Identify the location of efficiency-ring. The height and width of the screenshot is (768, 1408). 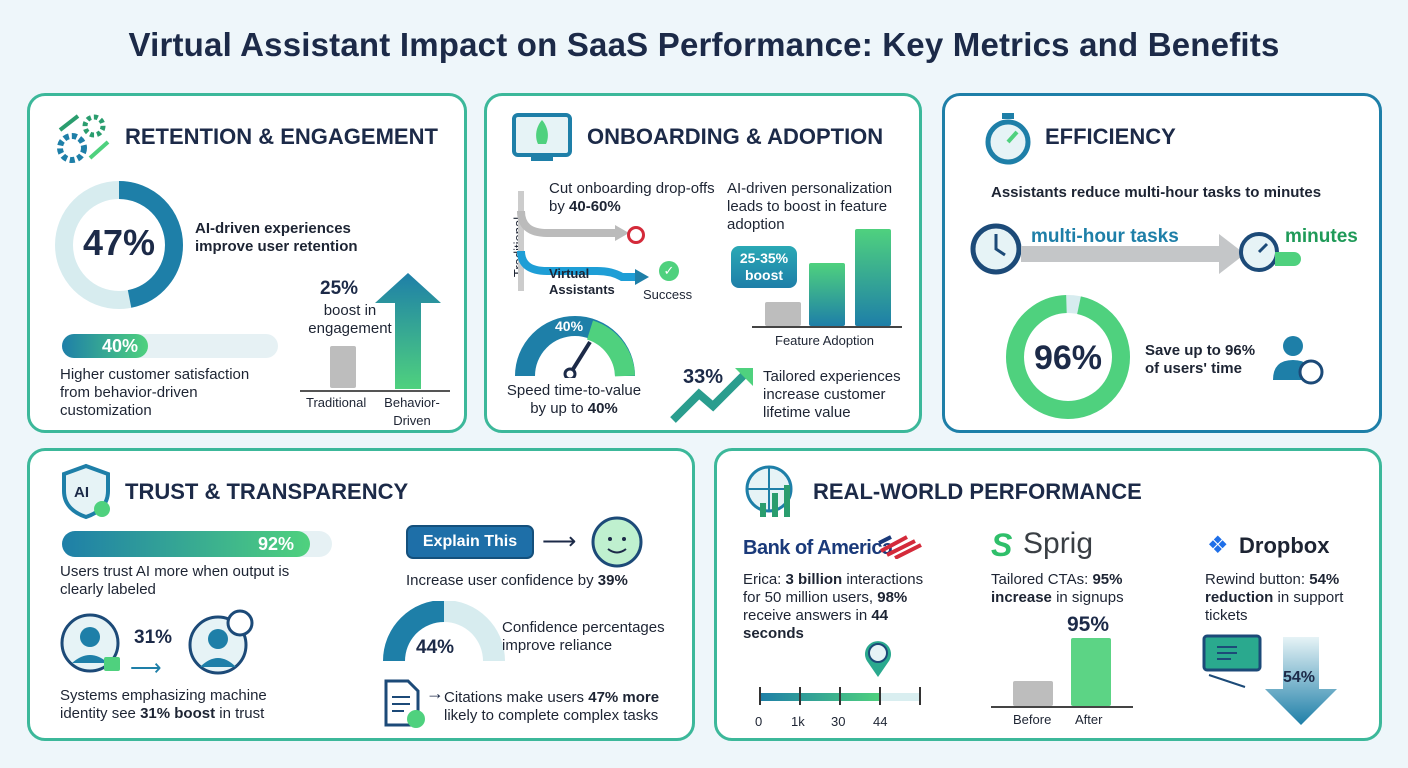
(1068, 357).